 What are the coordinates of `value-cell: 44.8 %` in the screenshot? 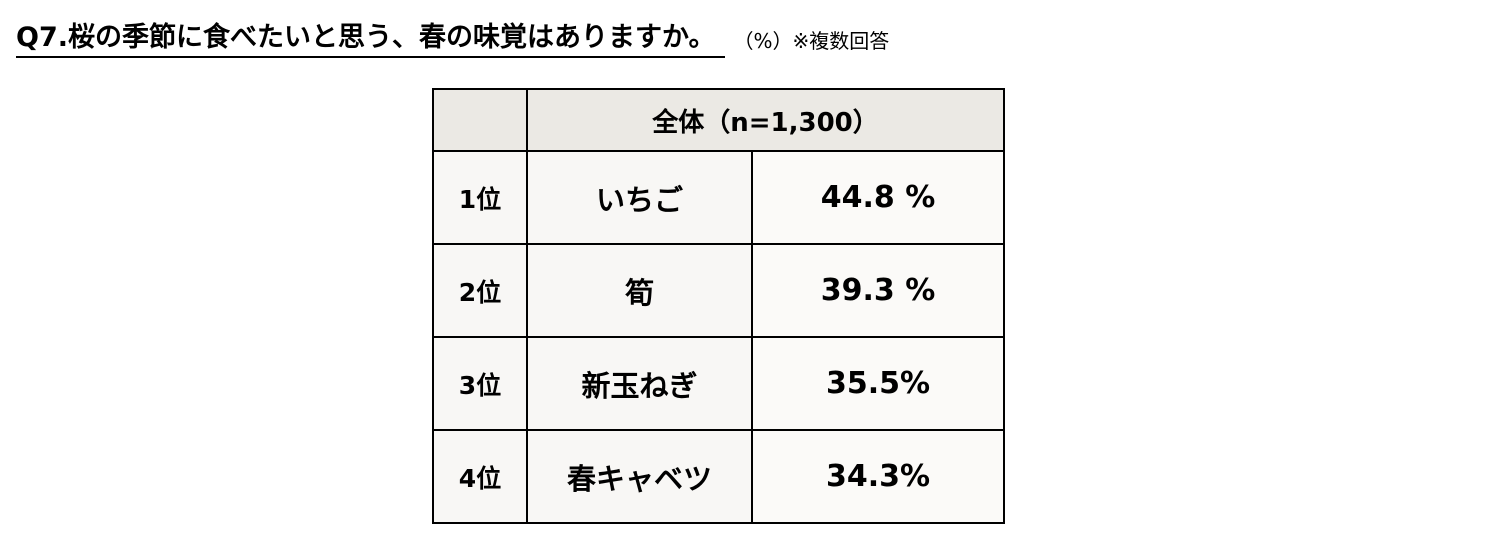 It's located at (878, 197).